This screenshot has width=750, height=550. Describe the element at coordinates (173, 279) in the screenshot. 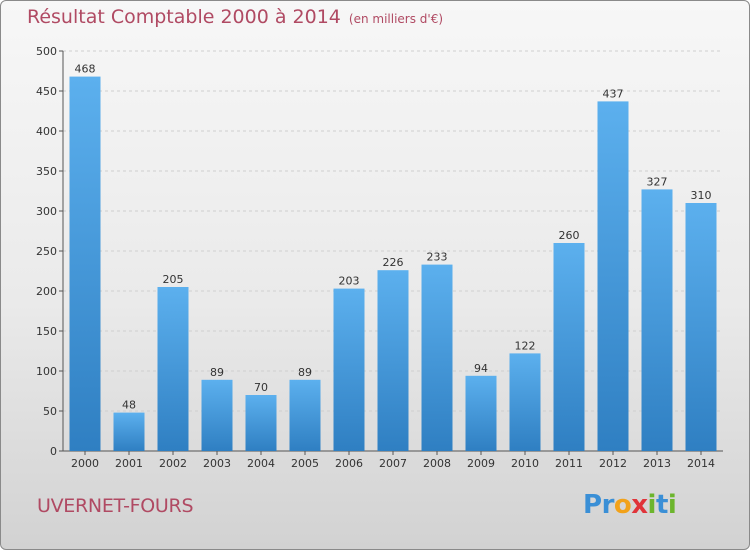

I see `value-label: 205` at that location.